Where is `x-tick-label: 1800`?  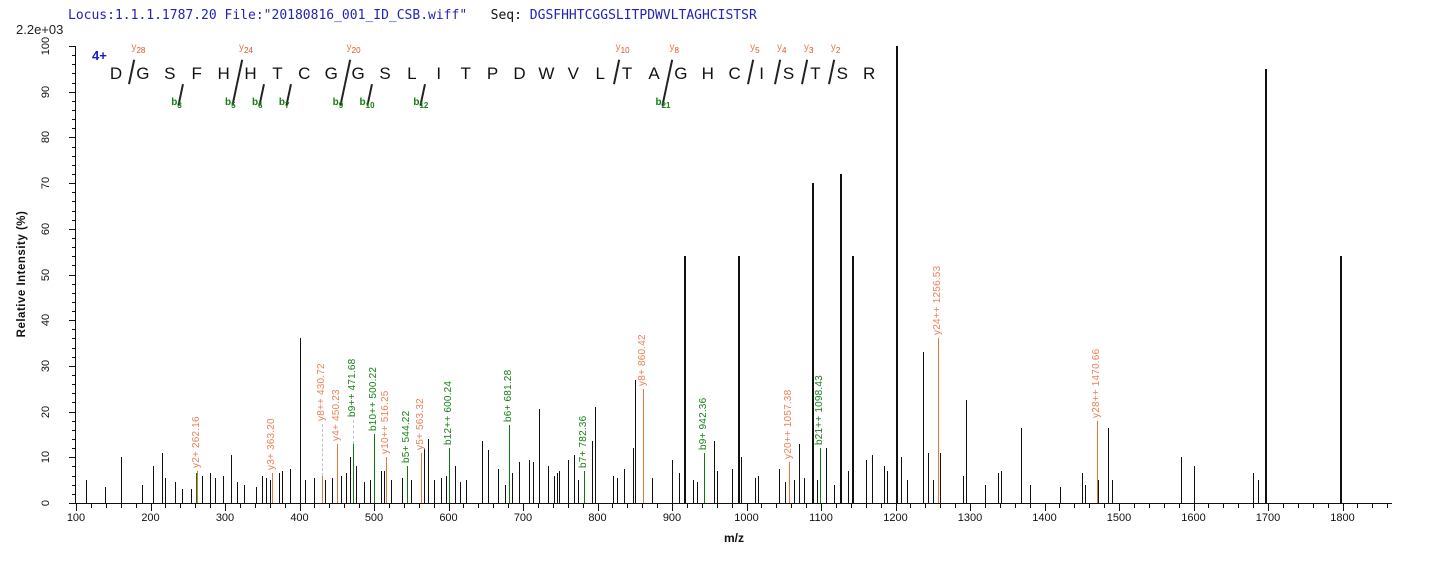
x-tick-label: 1800 is located at coordinates (1342, 518).